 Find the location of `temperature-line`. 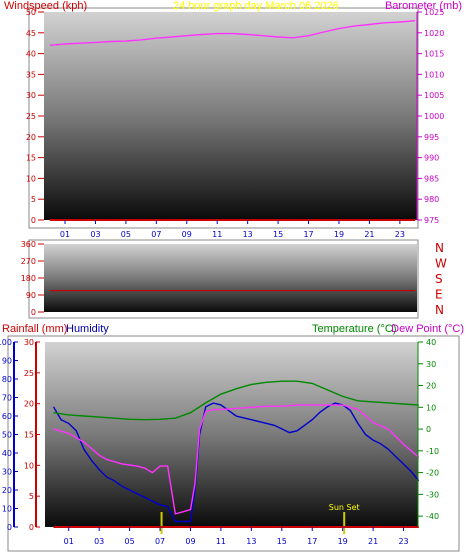

temperature-line is located at coordinates (236, 400).